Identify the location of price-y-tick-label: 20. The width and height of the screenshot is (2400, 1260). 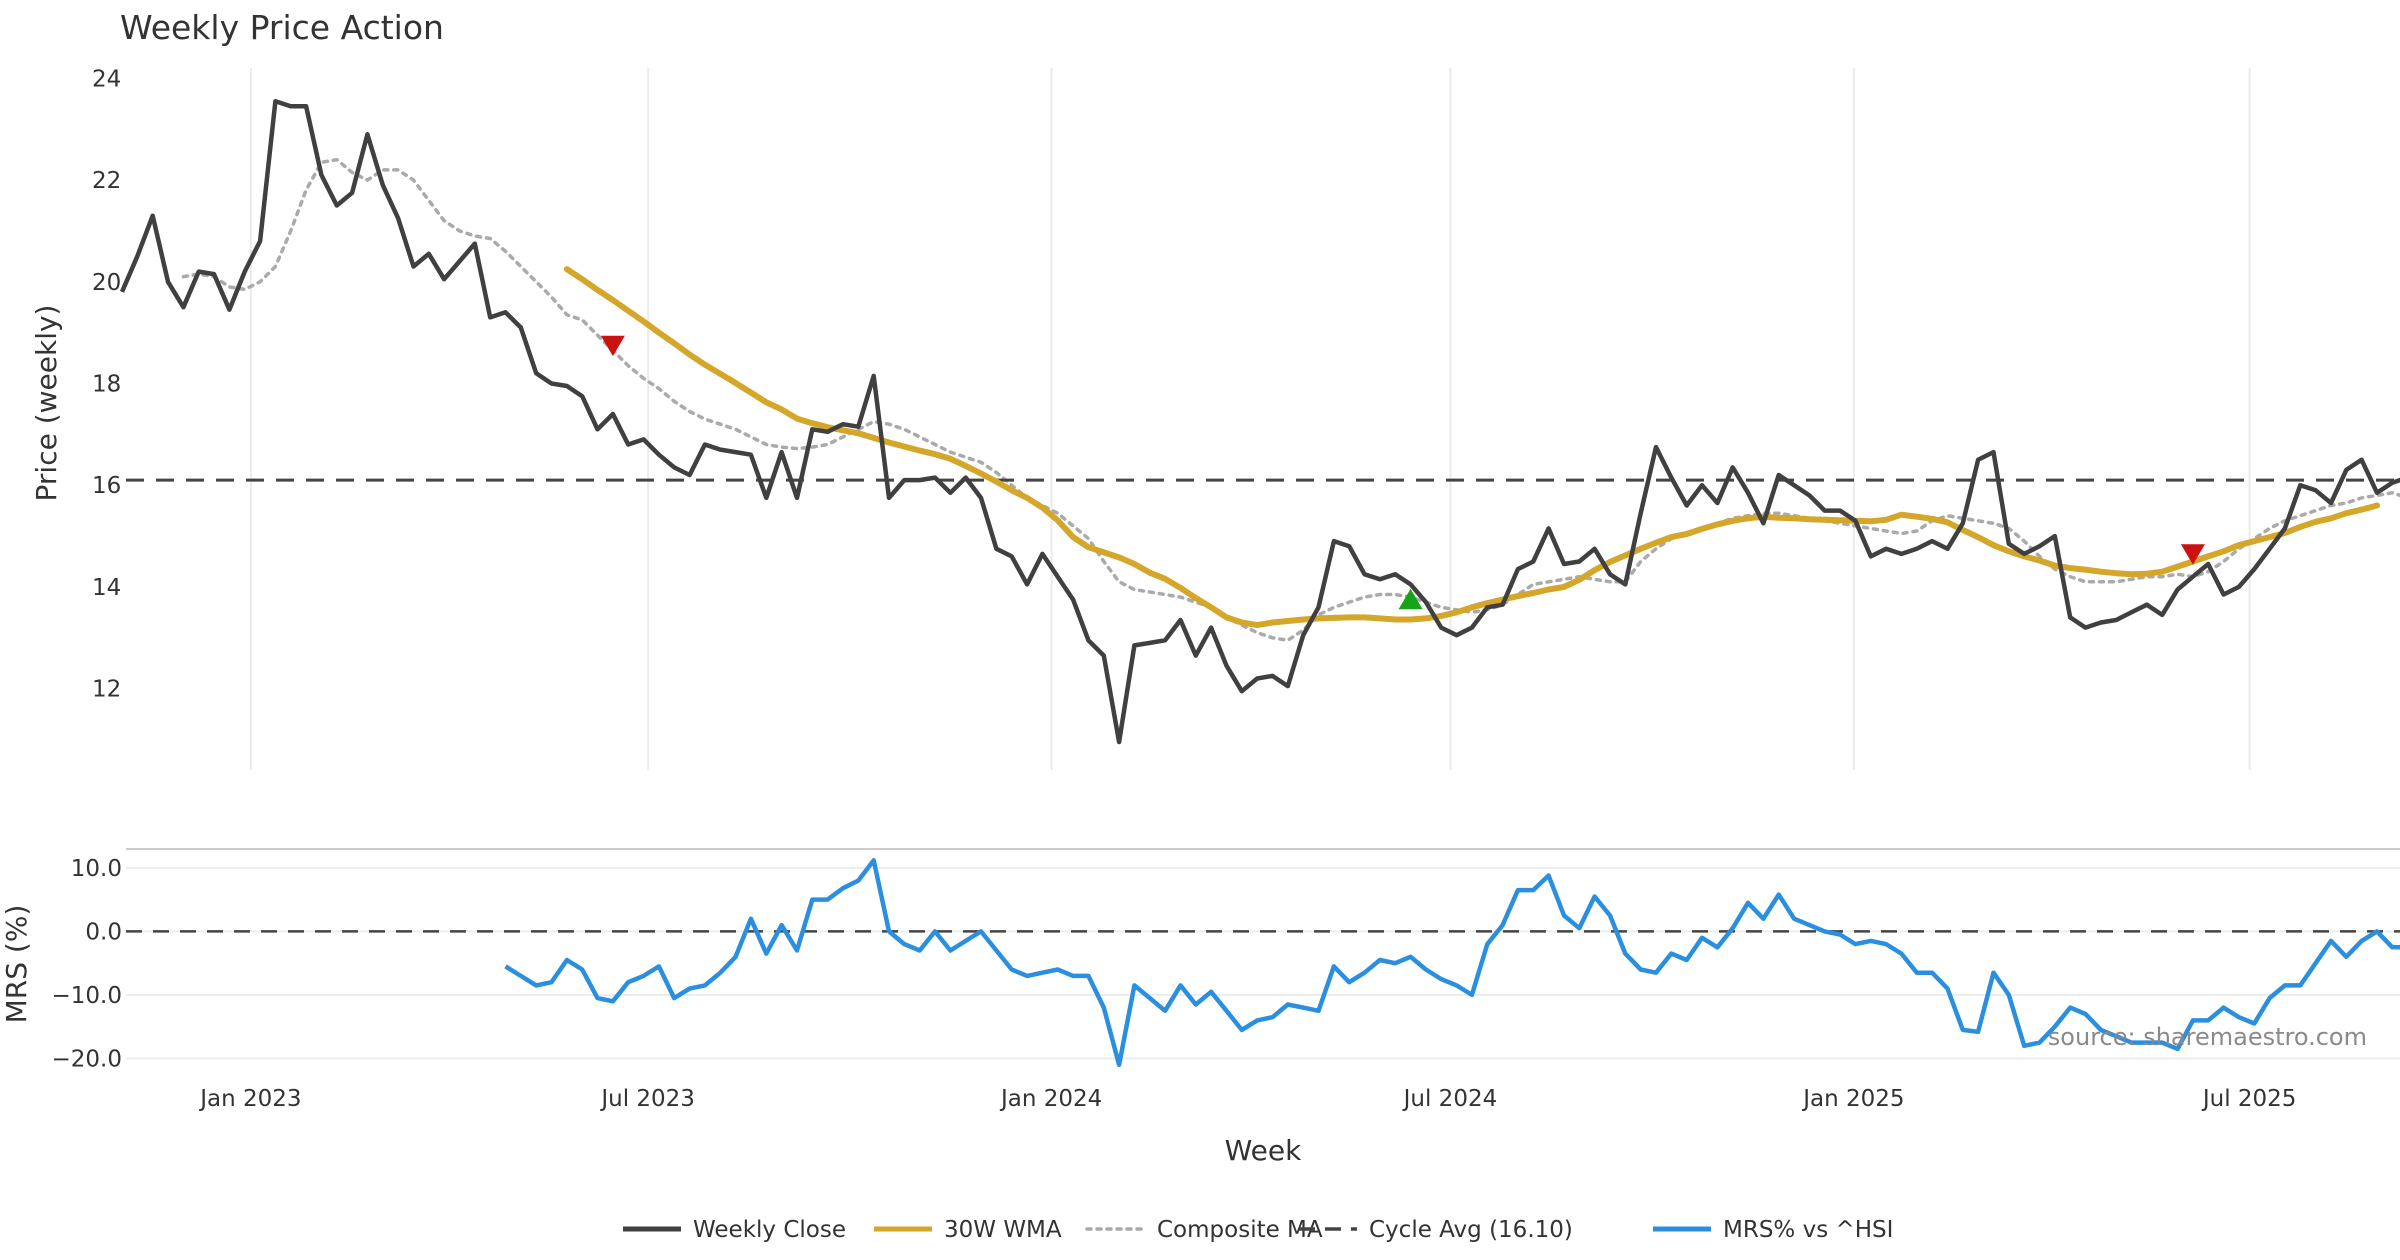
(106, 283).